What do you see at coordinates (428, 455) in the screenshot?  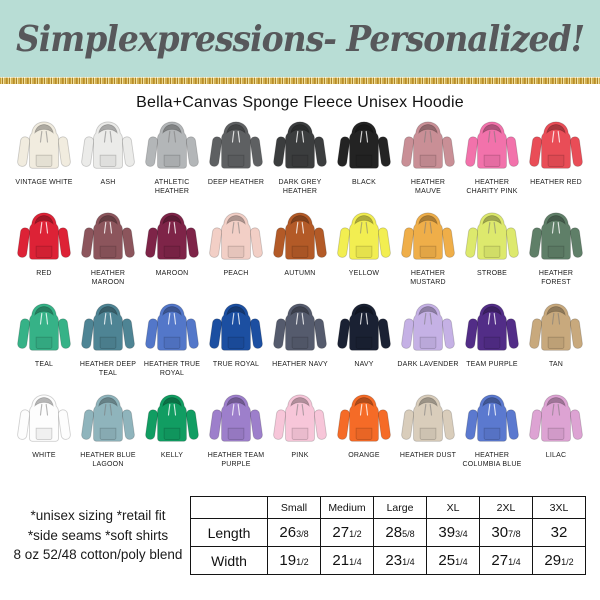 I see `color-name: HEATHER DUST` at bounding box center [428, 455].